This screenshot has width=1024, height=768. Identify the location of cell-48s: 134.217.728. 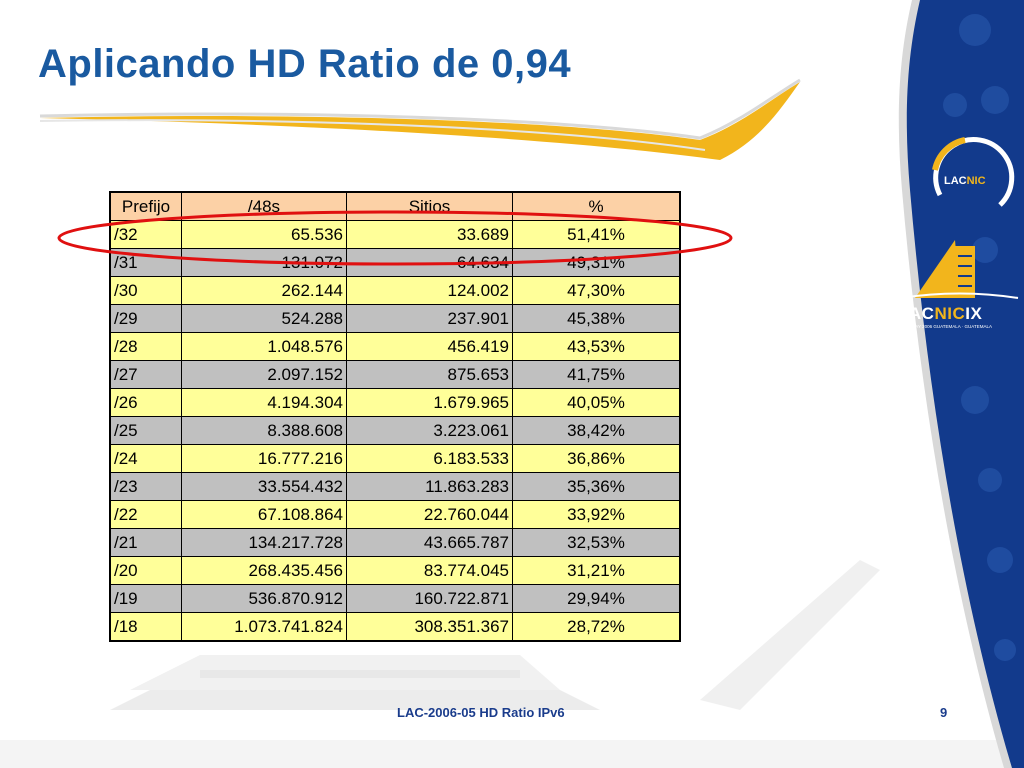
(264, 542).